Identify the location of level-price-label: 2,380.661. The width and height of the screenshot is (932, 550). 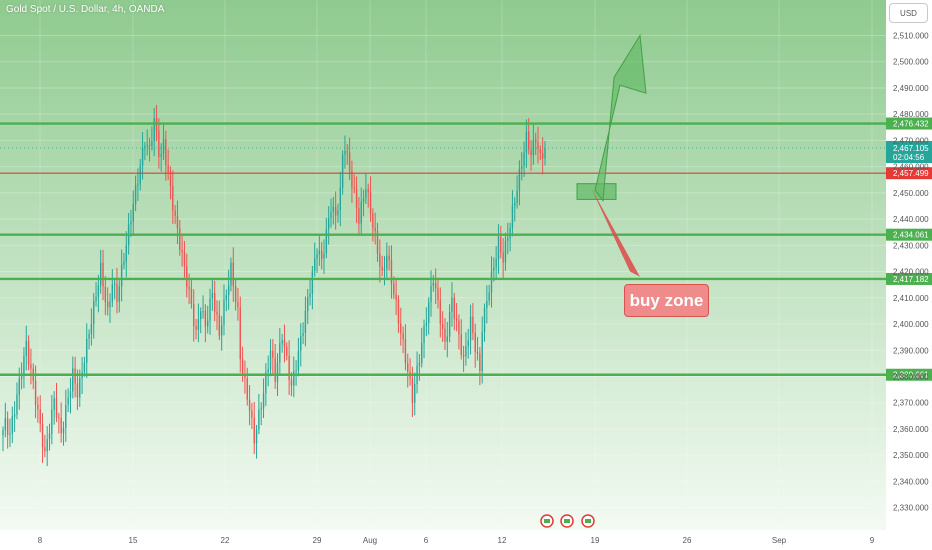
(911, 375).